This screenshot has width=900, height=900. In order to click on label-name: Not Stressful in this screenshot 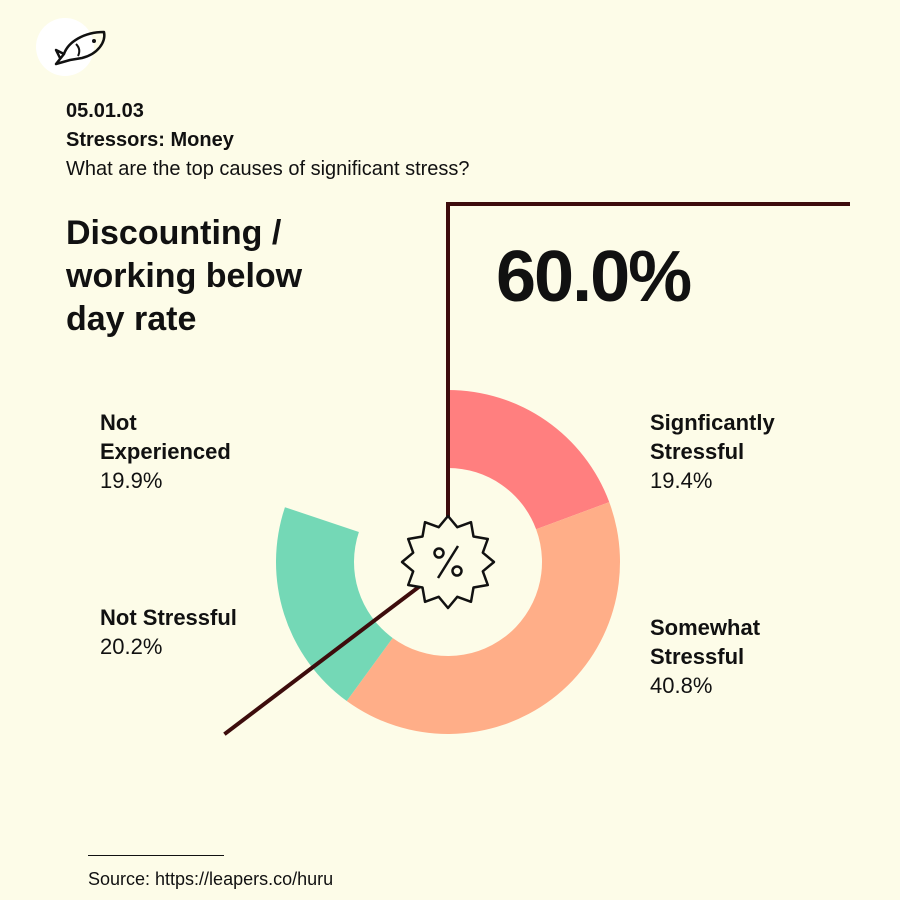, I will do `click(168, 617)`.